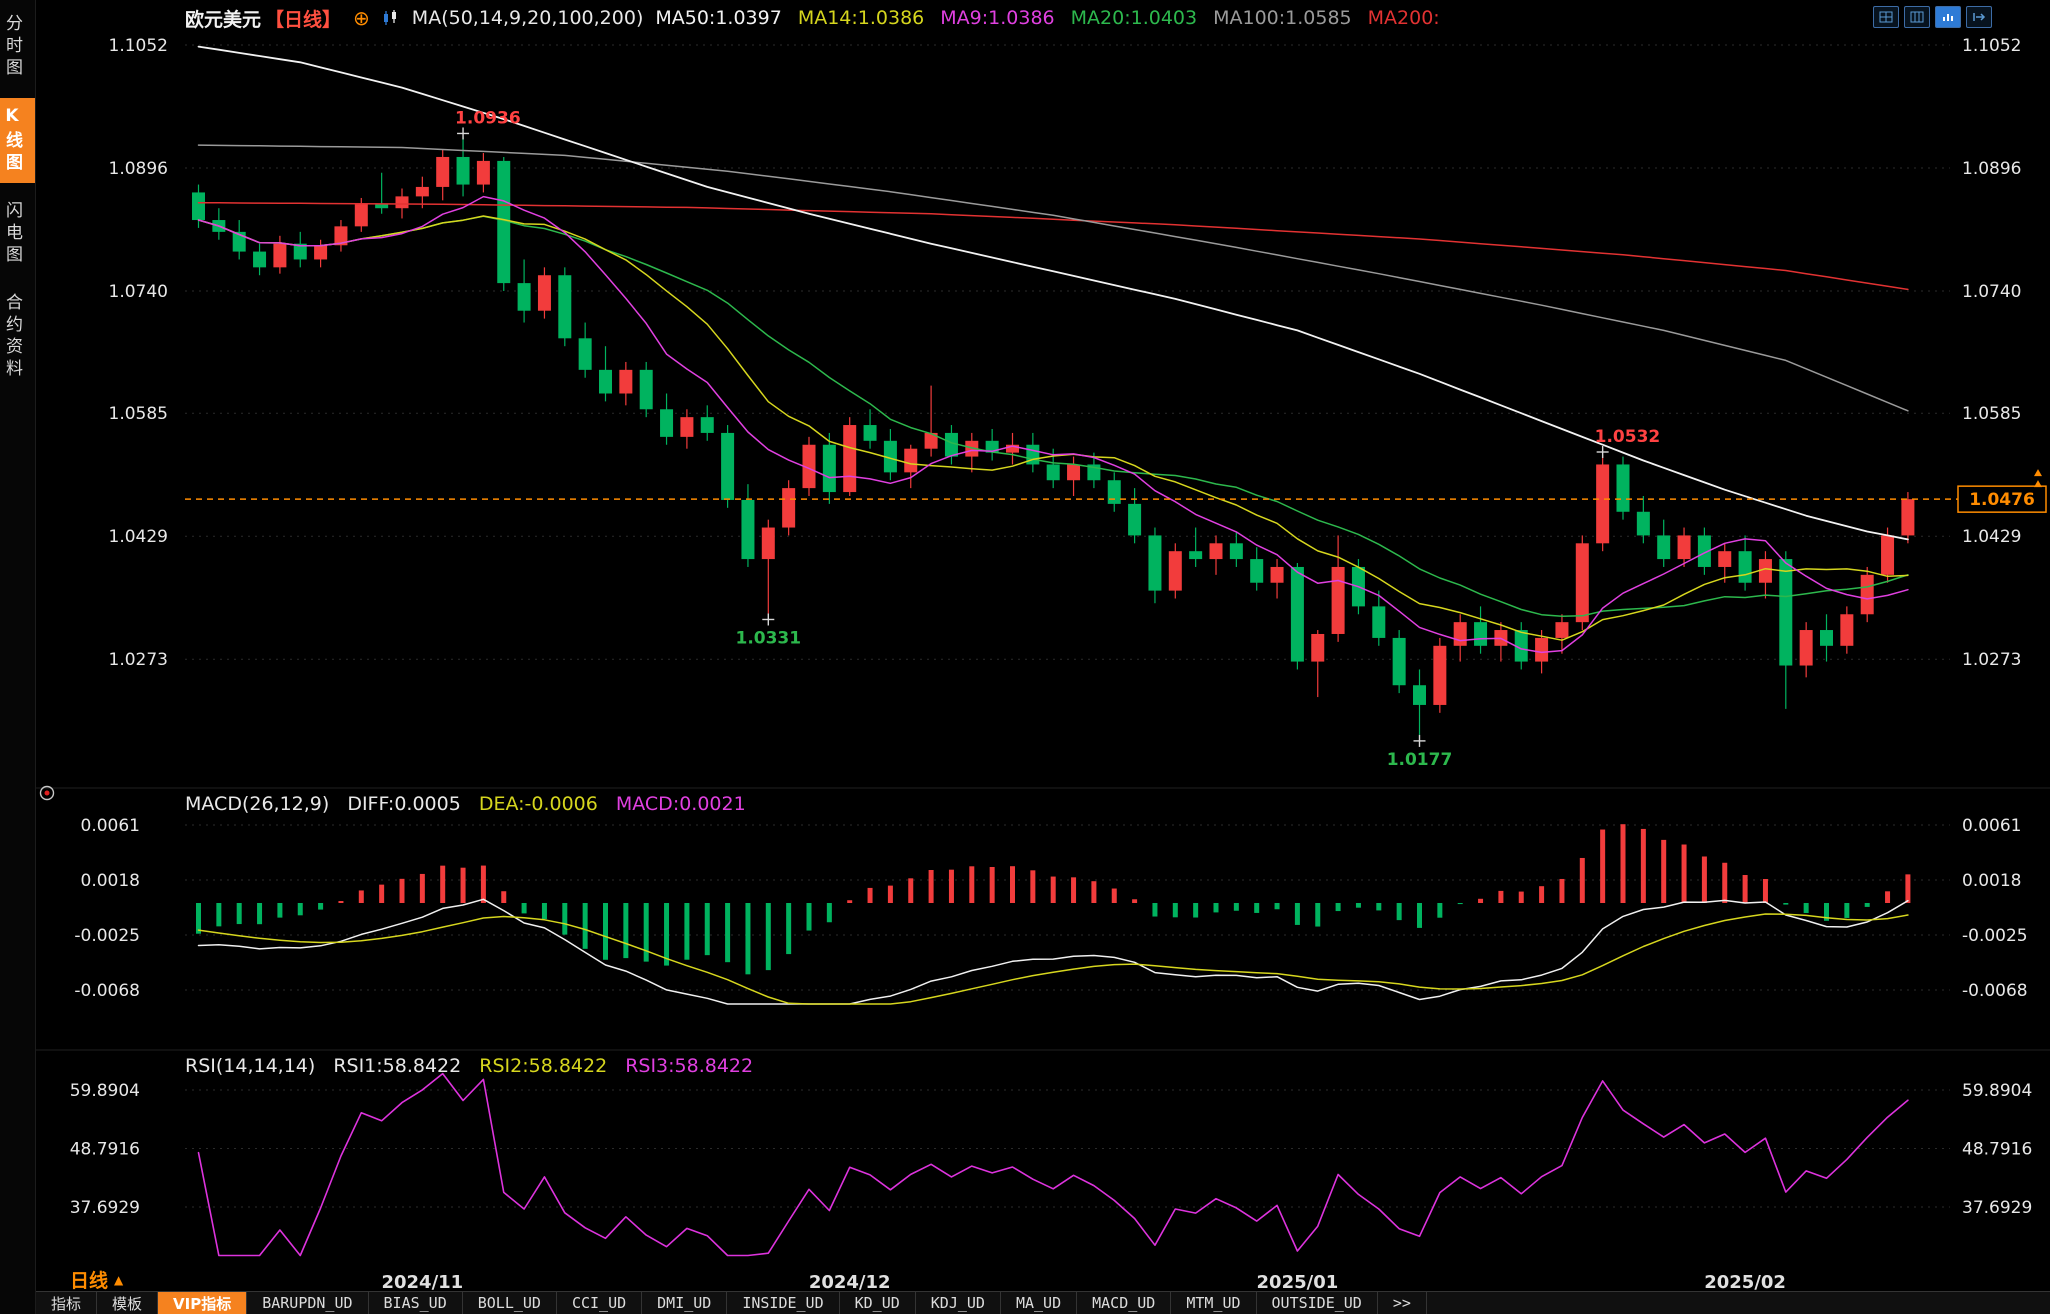 Image resolution: width=2050 pixels, height=1314 pixels. I want to click on bottom-tab-9: KD_UD, so click(878, 1303).